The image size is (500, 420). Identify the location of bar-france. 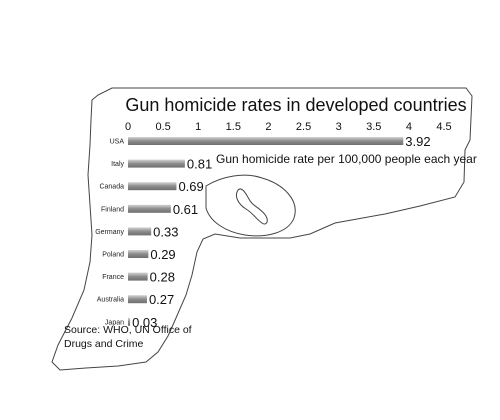
(138, 276).